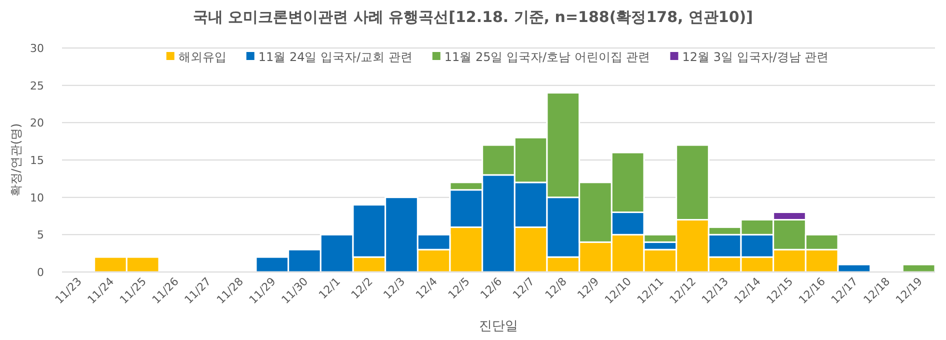  I want to click on x-axis-title: 진단일, so click(498, 326).